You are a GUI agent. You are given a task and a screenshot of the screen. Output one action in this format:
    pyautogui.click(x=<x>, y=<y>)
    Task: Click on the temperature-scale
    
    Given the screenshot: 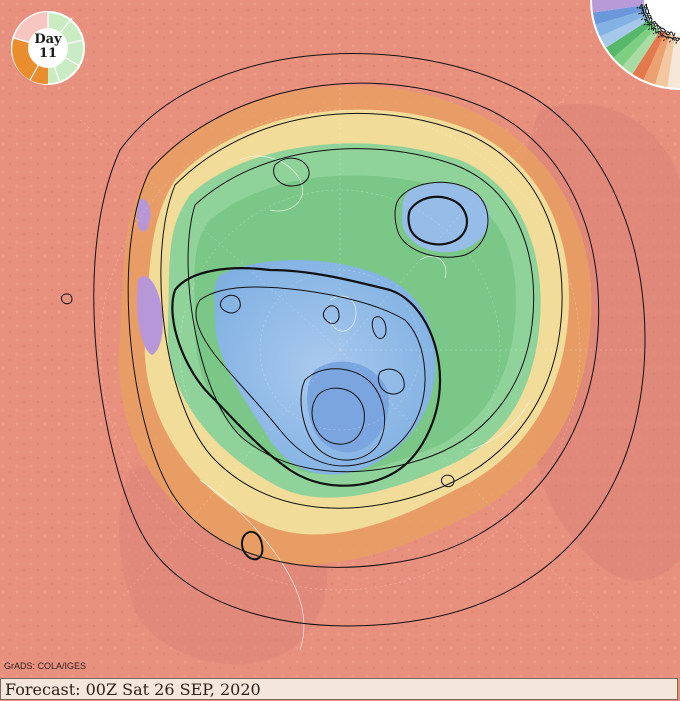 What is the action you would take?
    pyautogui.click(x=635, y=45)
    